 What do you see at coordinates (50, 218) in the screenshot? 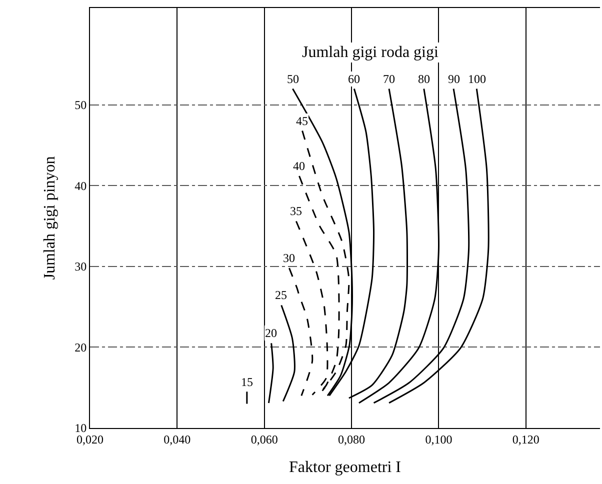
I see `y-axis-title: Jumlah gigi pinyon` at bounding box center [50, 218].